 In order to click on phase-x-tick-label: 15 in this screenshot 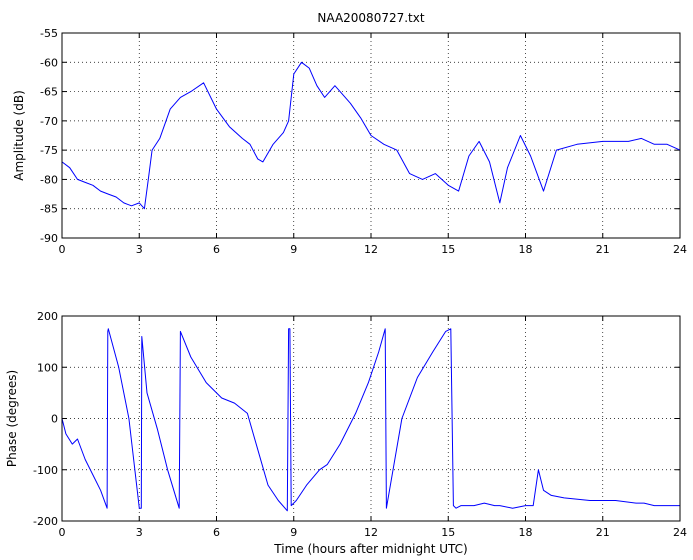, I will do `click(448, 532)`.